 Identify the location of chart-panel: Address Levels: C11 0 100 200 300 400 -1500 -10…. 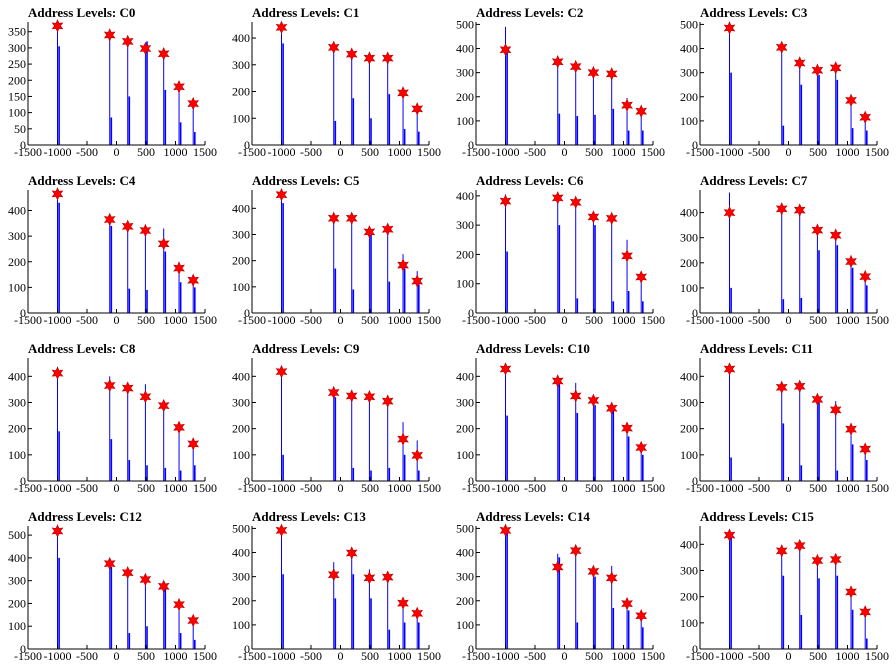
(784, 420).